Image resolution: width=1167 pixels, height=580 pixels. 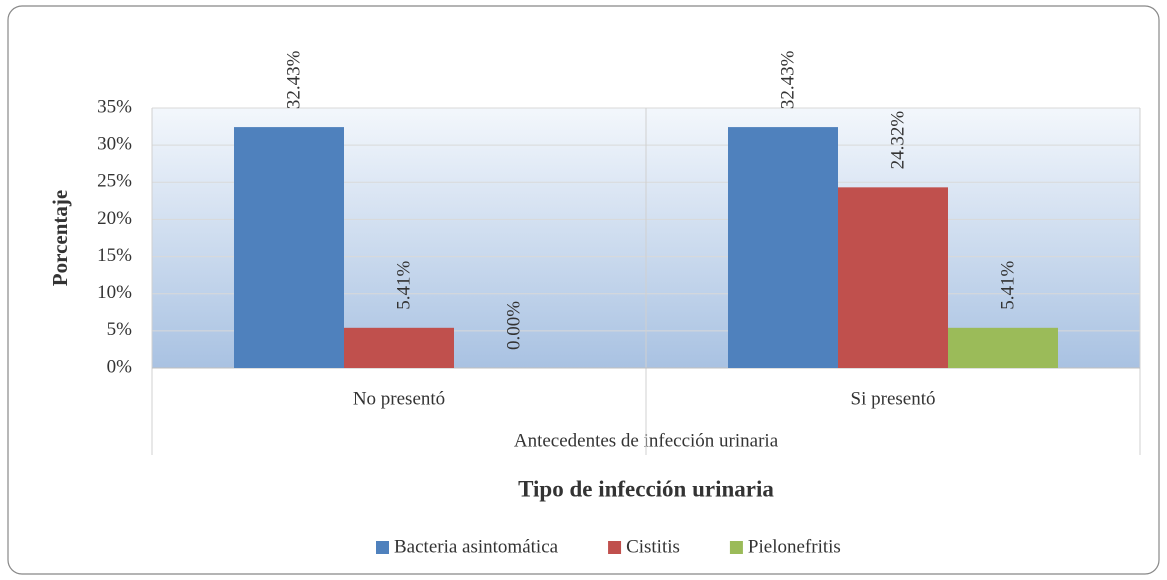 What do you see at coordinates (114, 292) in the screenshot?
I see `y-tick-label: 10%` at bounding box center [114, 292].